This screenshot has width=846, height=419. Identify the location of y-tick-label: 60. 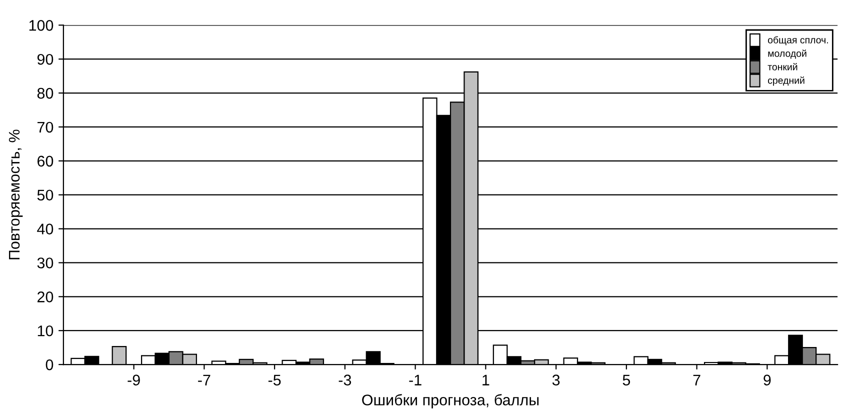
(46, 161).